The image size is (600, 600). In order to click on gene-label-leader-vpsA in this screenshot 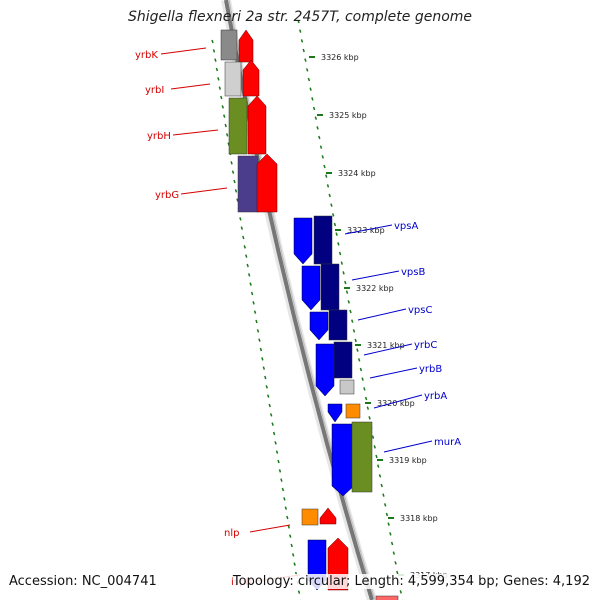, I will do `click(368, 229)`.